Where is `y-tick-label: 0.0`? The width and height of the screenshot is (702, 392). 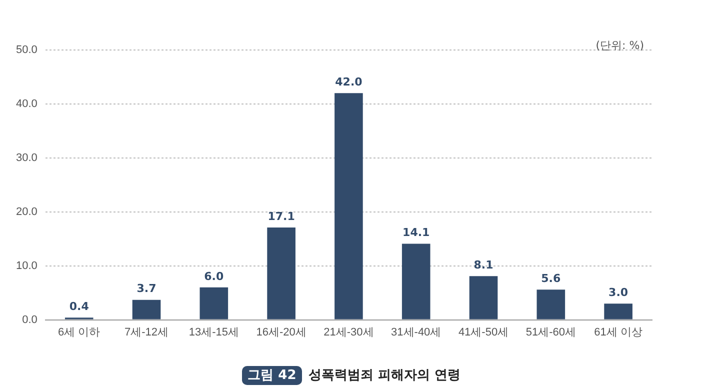
y-tick-label: 0.0 is located at coordinates (30, 320).